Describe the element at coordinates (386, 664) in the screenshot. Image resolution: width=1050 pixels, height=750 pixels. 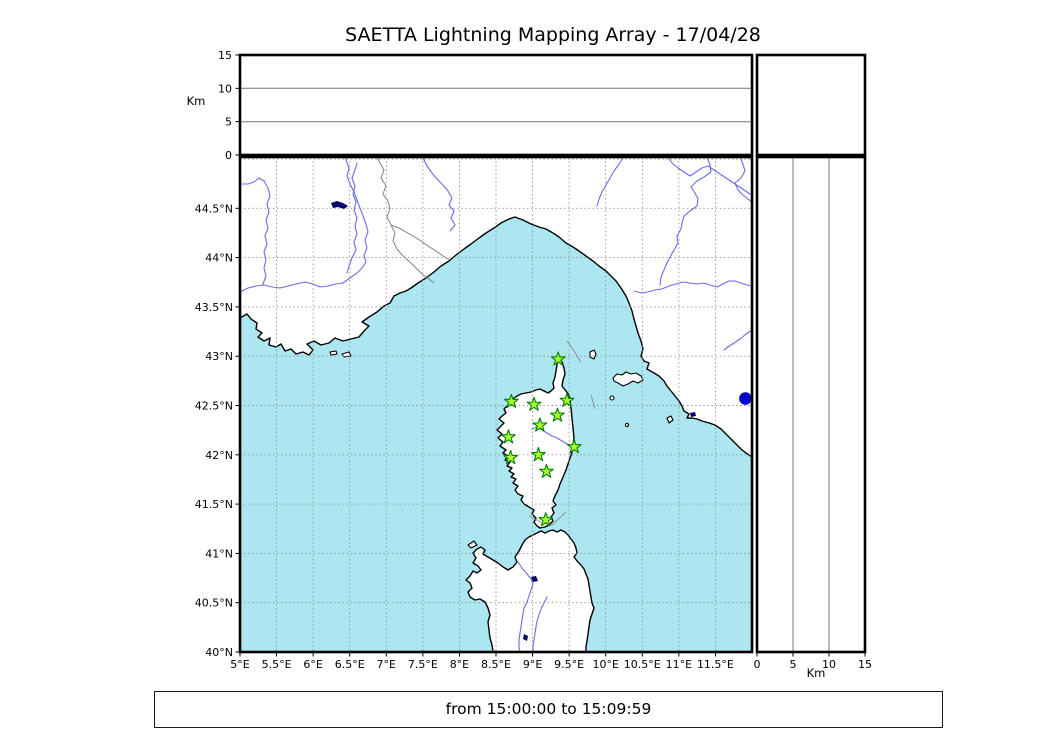
I see `tick-label: 7°E` at that location.